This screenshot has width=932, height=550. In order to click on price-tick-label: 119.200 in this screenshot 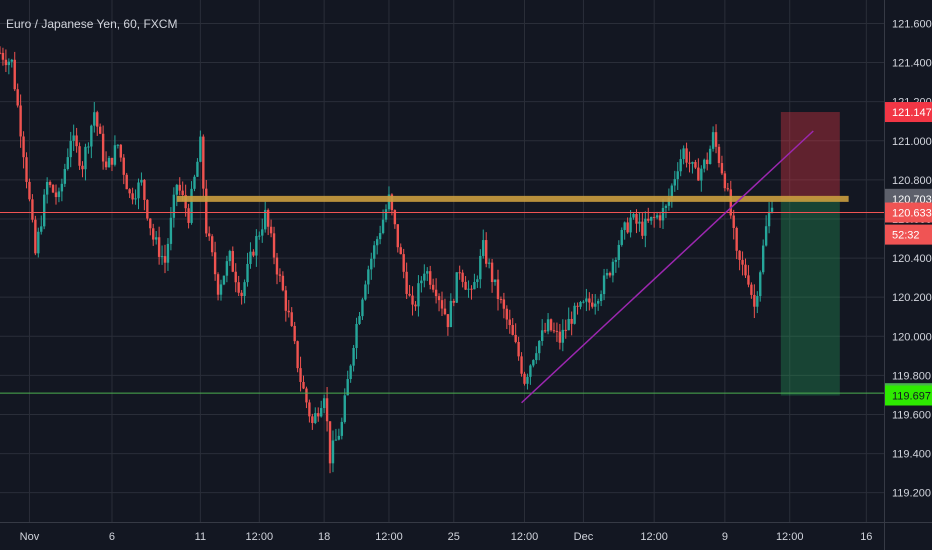, I will do `click(911, 494)`.